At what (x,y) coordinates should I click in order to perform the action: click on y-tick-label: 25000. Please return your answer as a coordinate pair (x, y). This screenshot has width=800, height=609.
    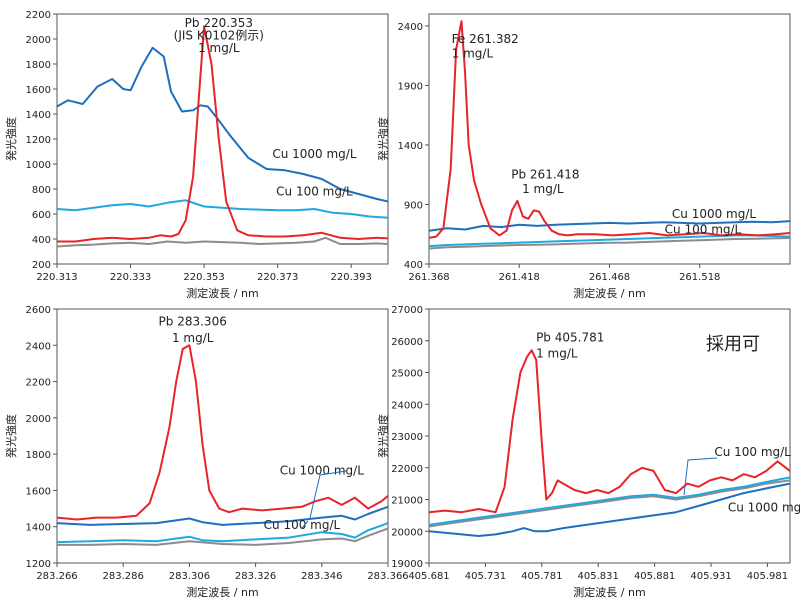
    Looking at the image, I should click on (407, 374).